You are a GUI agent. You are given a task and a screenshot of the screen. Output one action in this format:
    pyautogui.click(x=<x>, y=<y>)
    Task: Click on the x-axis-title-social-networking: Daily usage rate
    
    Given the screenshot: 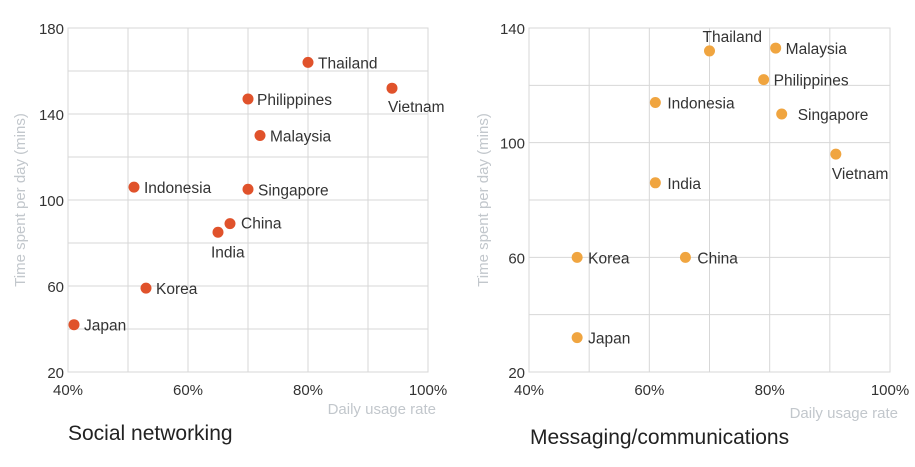 What is the action you would take?
    pyautogui.click(x=382, y=409)
    